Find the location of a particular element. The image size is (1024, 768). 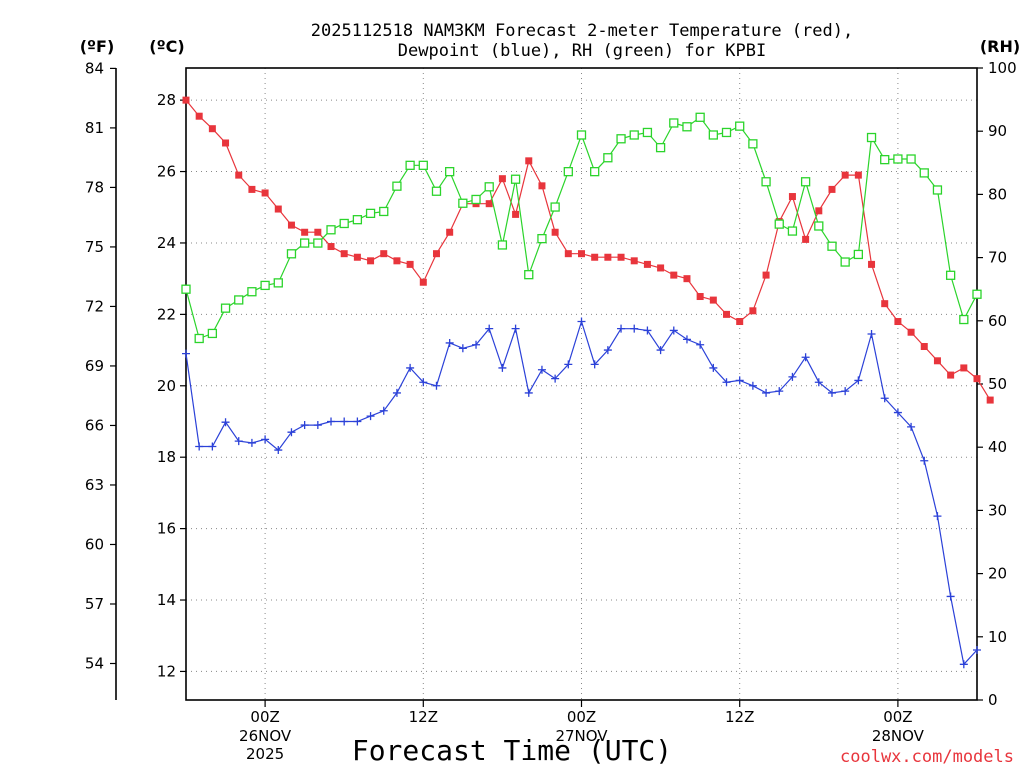

x-axis-title: Forecast Time (UTC) is located at coordinates (512, 750).